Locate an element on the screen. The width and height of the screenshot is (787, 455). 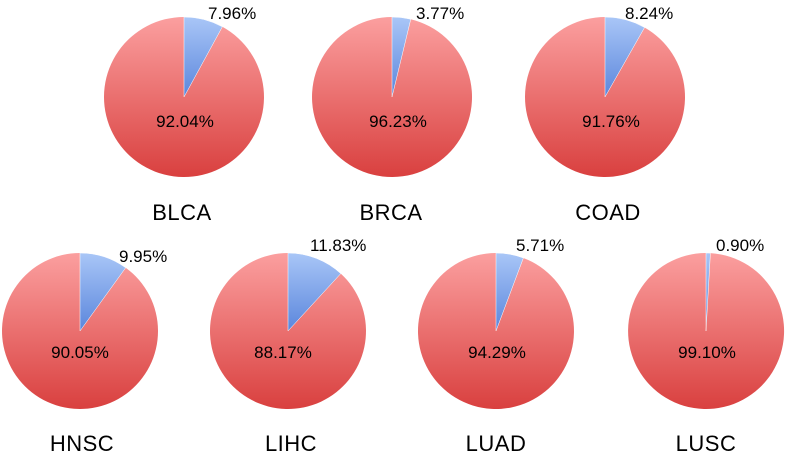
pie-lihc-minor-label: 11.83% is located at coordinates (338, 245).